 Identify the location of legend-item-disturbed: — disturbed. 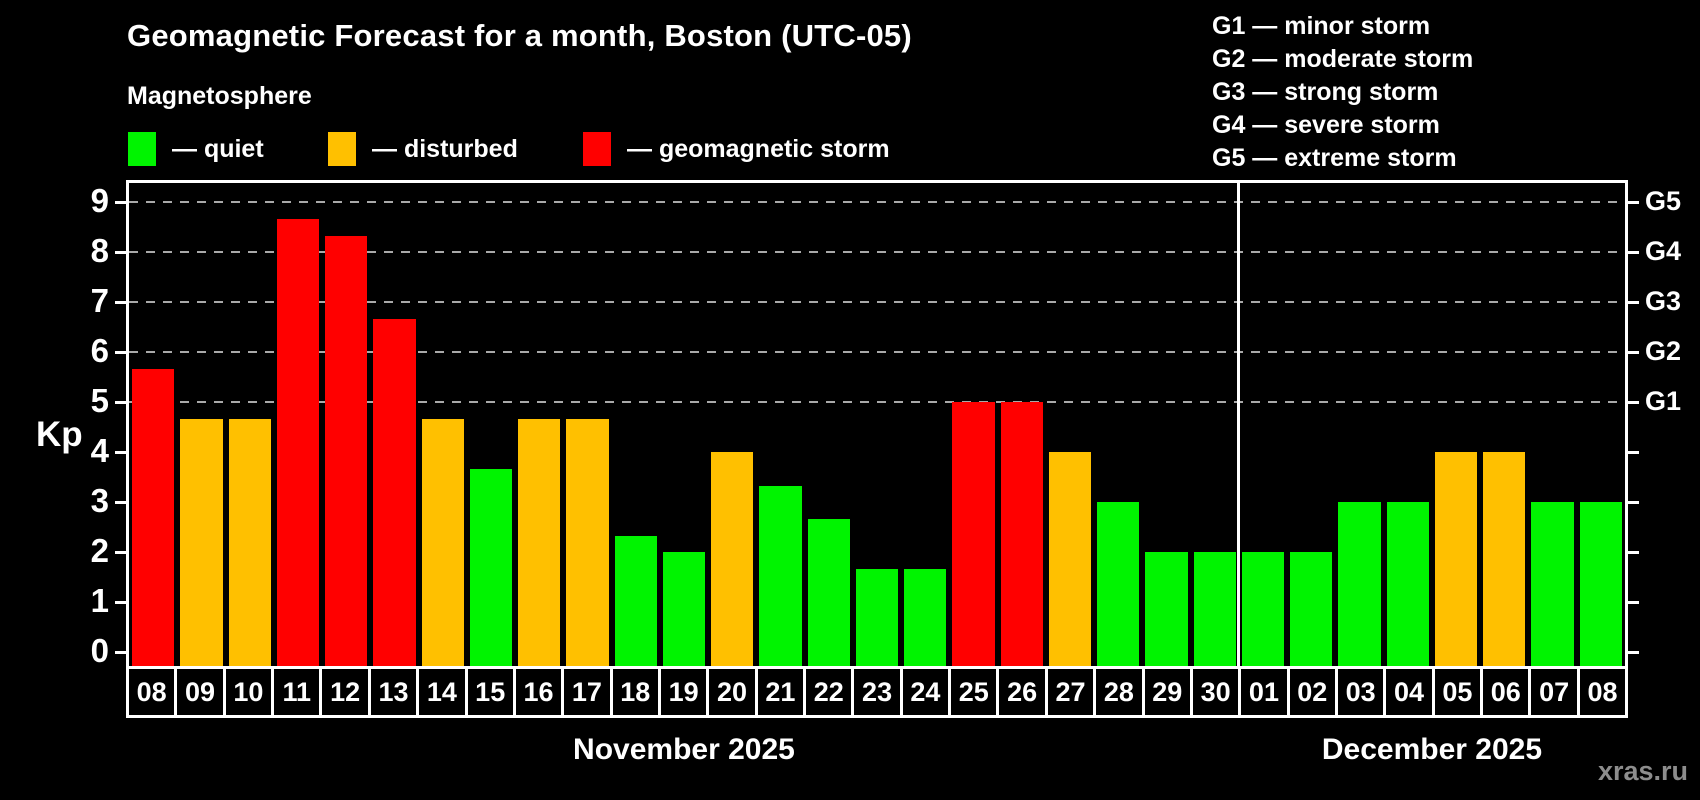
(423, 149).